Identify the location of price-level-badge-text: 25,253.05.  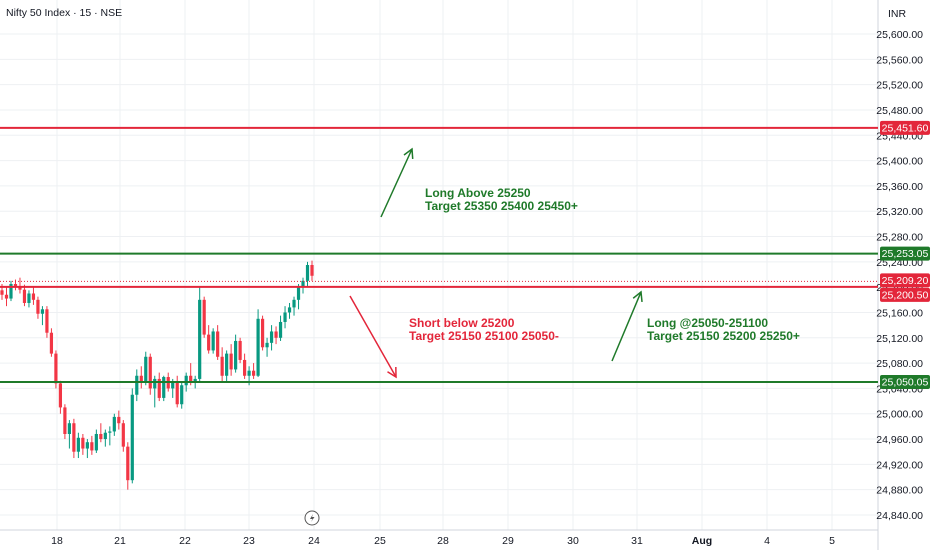
(905, 254).